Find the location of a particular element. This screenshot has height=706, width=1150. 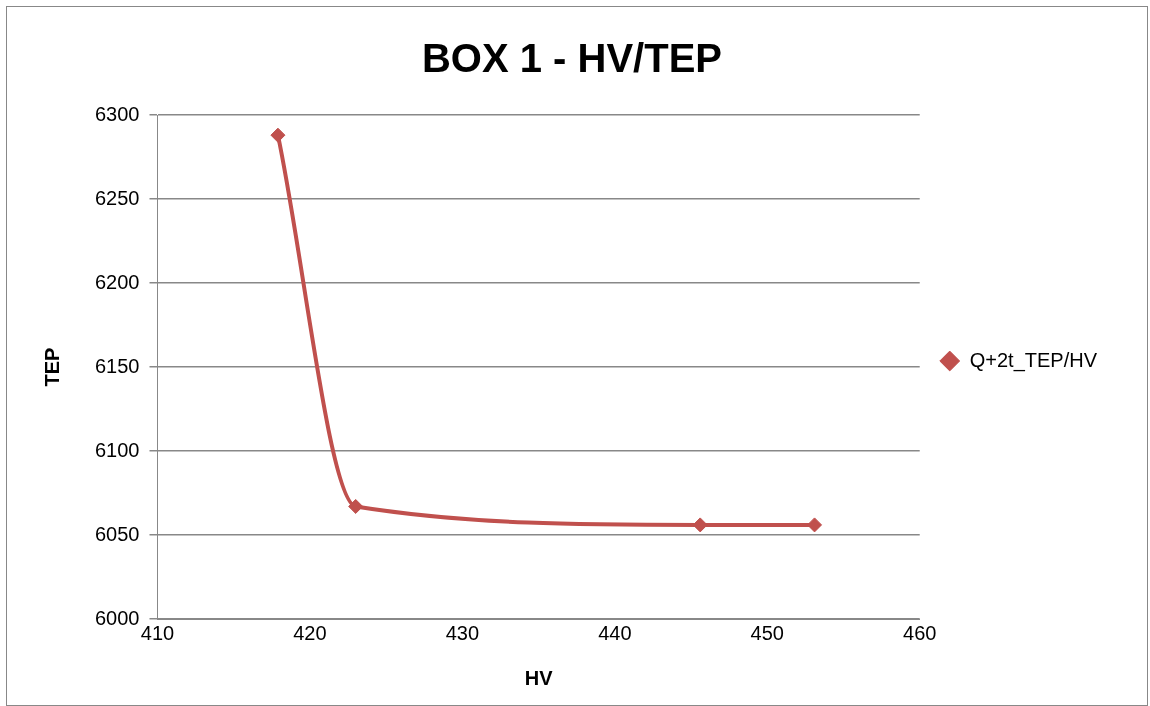

y-tick-label: 6300 is located at coordinates (117, 113).